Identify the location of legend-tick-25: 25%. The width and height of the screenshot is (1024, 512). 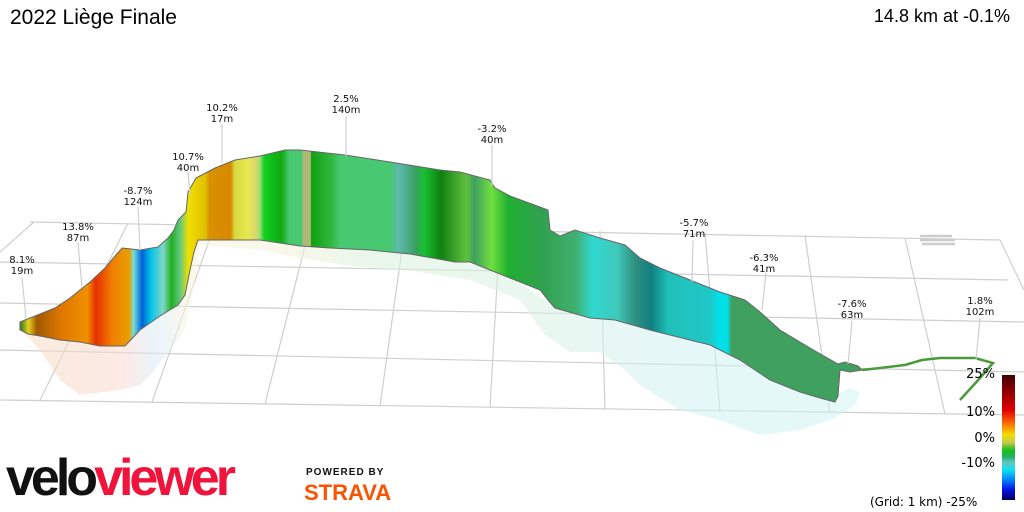
(980, 374).